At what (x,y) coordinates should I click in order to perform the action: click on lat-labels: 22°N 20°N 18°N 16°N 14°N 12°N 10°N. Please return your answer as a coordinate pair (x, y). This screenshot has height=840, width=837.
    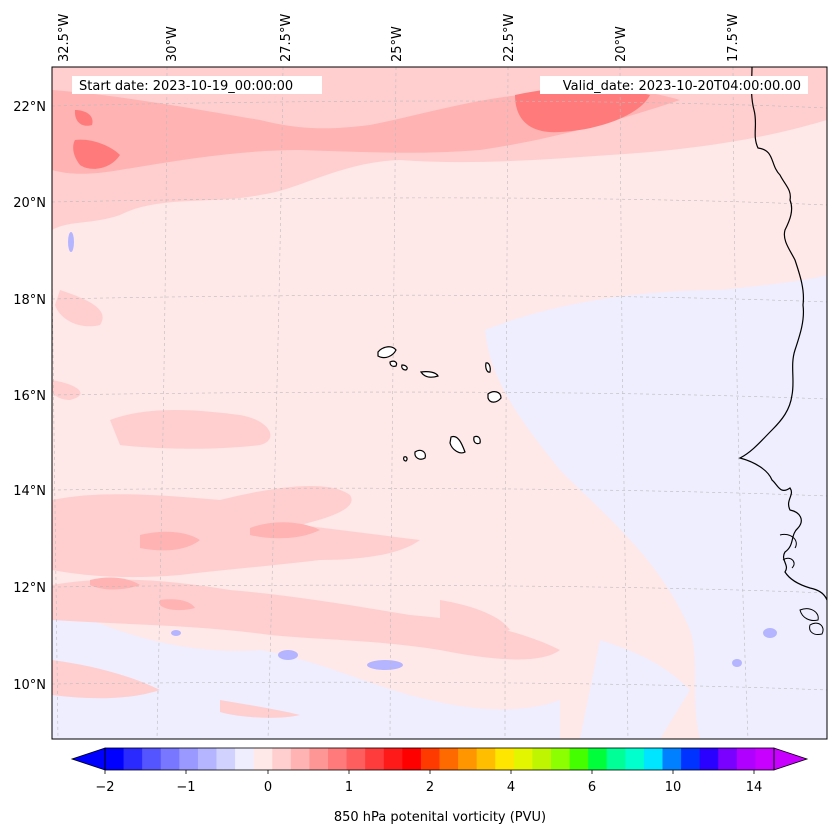
    Looking at the image, I should click on (29, 396).